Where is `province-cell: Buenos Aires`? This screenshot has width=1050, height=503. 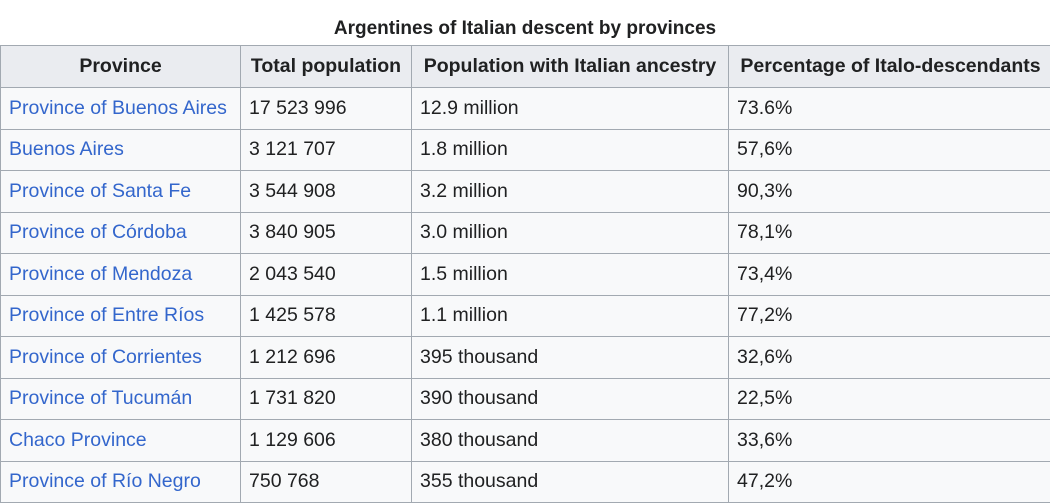 province-cell: Buenos Aires is located at coordinates (121, 150).